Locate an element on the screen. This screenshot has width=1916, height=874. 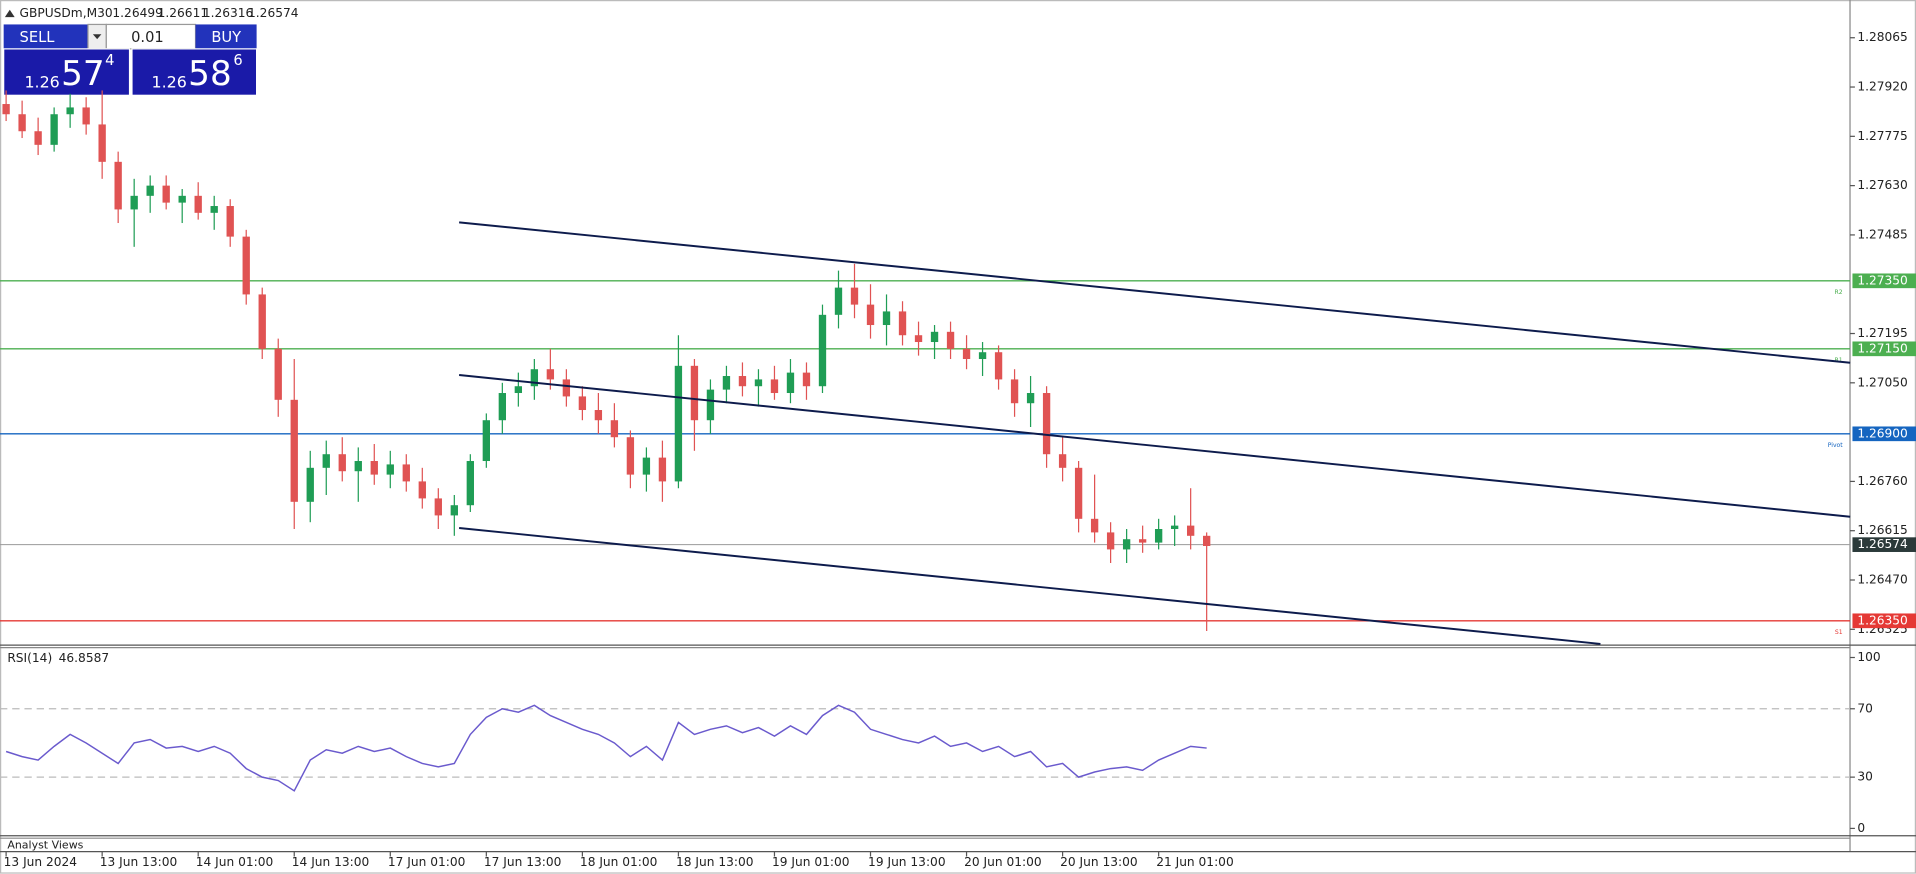
x-tick-label: 14 Jun 13:00 is located at coordinates (331, 862).